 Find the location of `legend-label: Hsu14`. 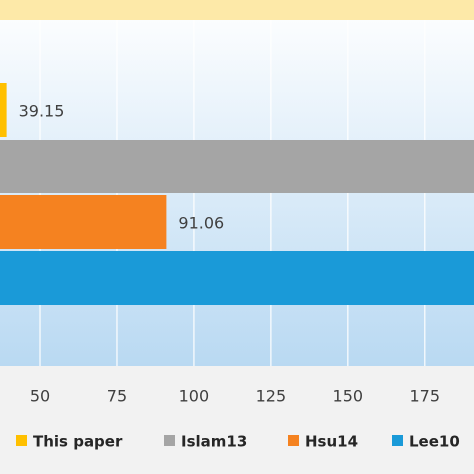

legend-label: Hsu14 is located at coordinates (331, 442).